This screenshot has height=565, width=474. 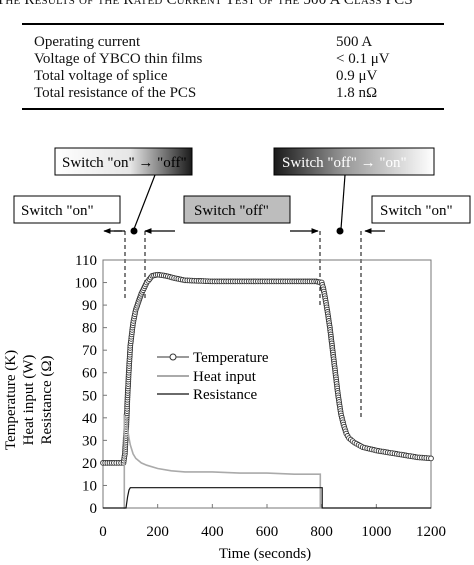 I want to click on spec-label: Total voltage of splice, so click(x=101, y=76).